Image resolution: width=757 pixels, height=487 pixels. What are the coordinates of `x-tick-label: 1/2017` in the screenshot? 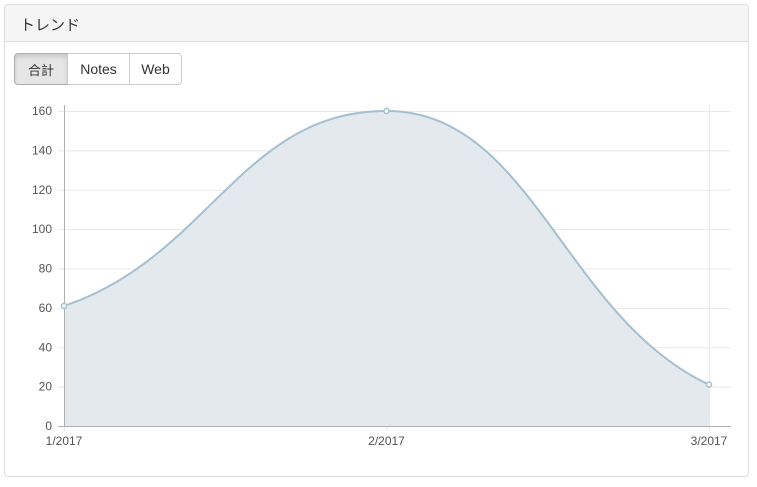 It's located at (64, 441).